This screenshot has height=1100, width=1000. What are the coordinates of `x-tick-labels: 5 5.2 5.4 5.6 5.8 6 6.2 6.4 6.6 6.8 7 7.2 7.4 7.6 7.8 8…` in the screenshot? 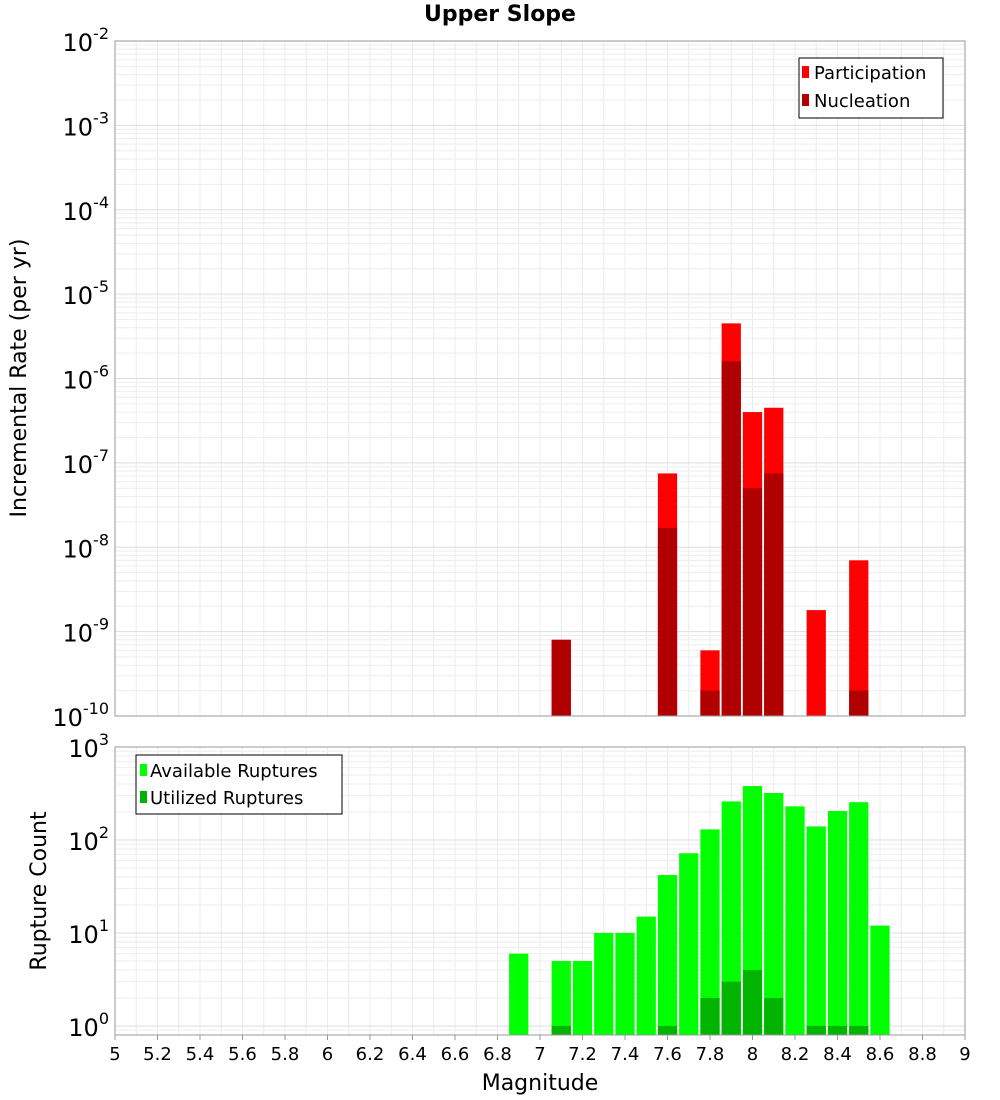 It's located at (540, 1050).